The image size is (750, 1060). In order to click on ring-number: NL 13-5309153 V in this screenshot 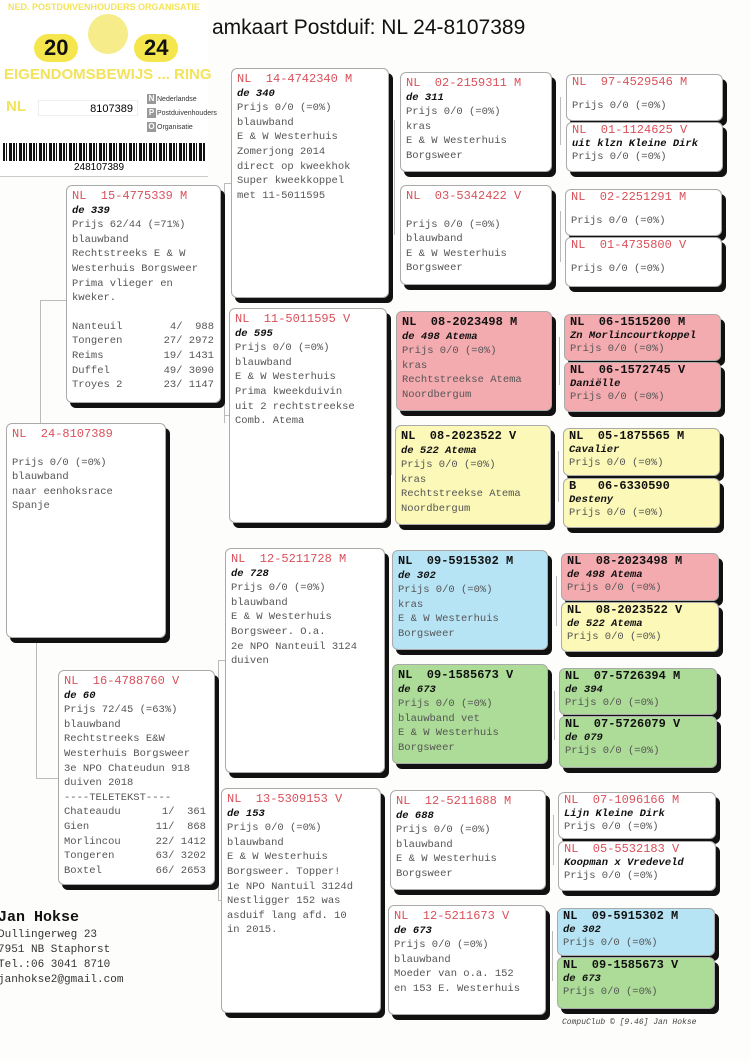, I will do `click(285, 799)`.